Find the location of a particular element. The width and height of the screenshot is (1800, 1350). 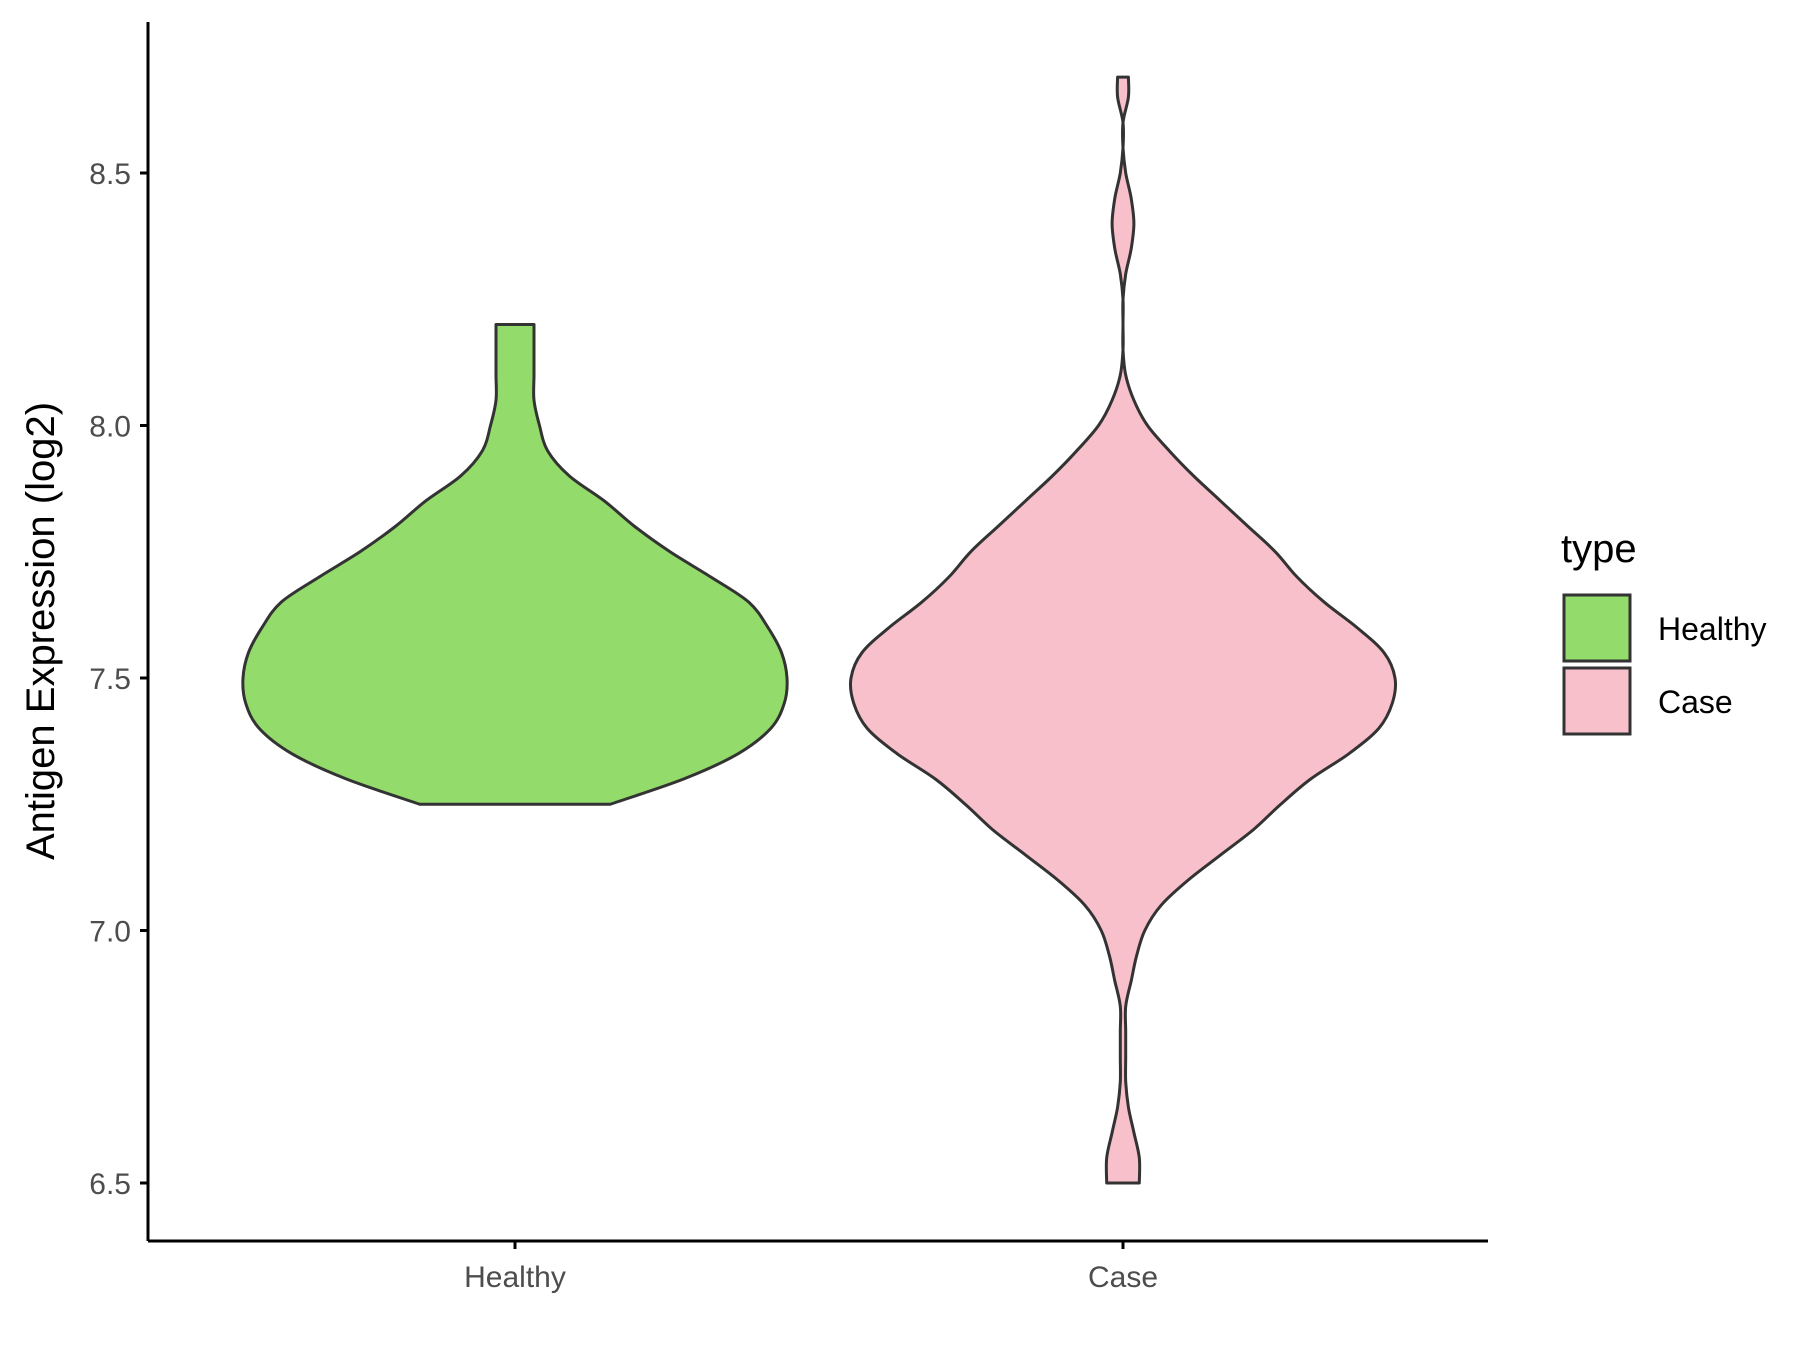

y-tick-label: 7.5 is located at coordinates (110, 679).